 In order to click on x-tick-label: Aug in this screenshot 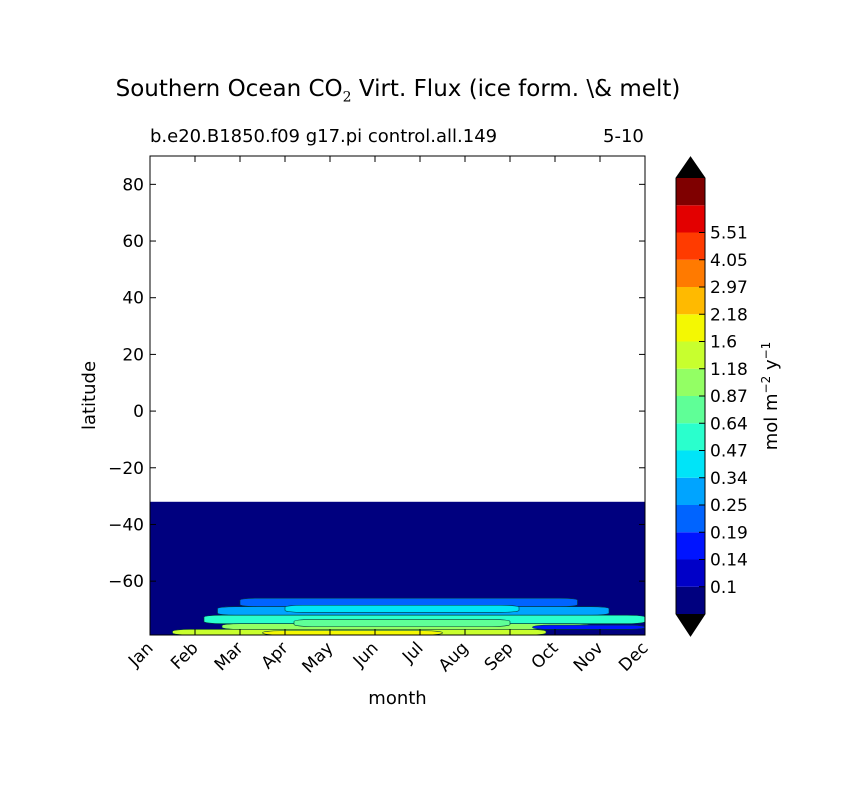, I will do `click(454, 657)`.